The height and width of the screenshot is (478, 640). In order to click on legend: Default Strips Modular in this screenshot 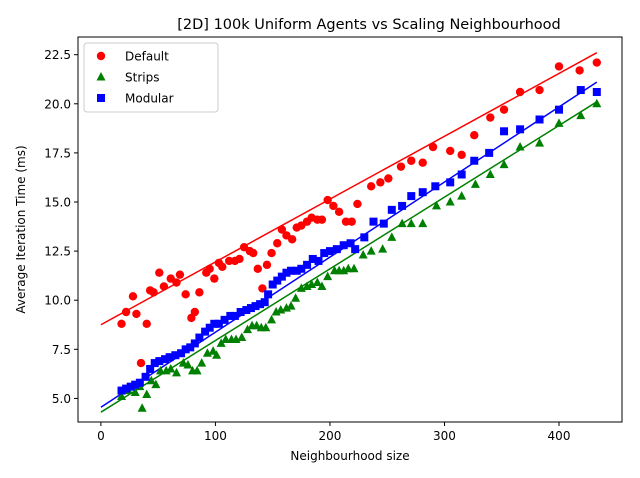, I will do `click(151, 77)`.